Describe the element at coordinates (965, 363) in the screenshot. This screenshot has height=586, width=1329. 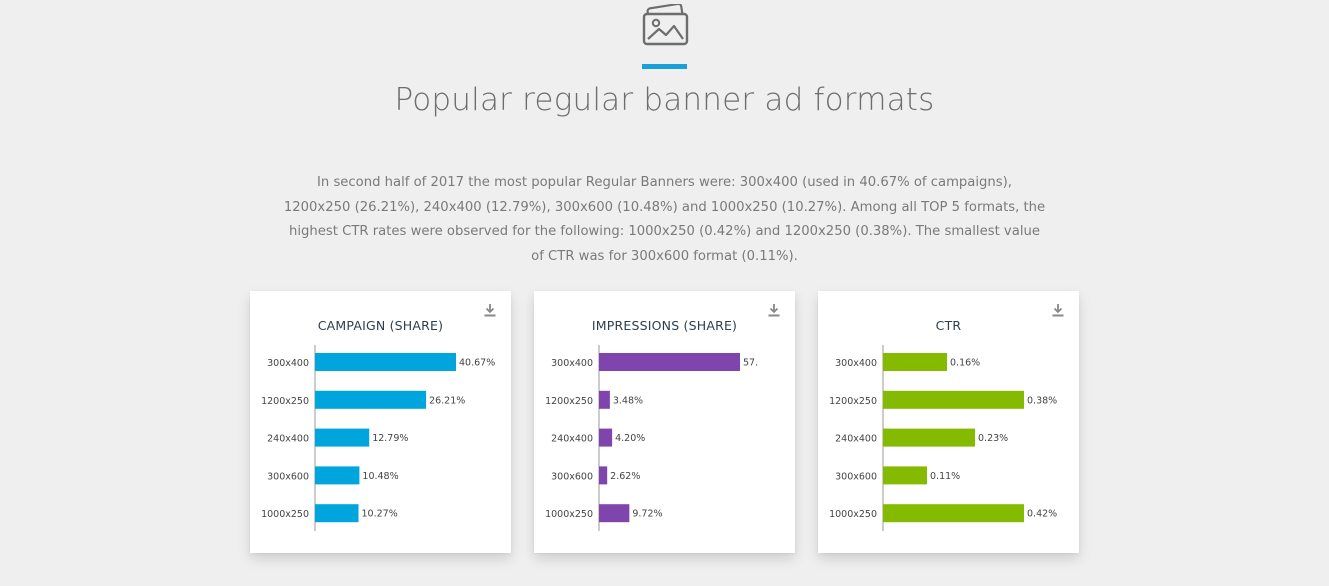
I see `data-label: 0.16%` at that location.